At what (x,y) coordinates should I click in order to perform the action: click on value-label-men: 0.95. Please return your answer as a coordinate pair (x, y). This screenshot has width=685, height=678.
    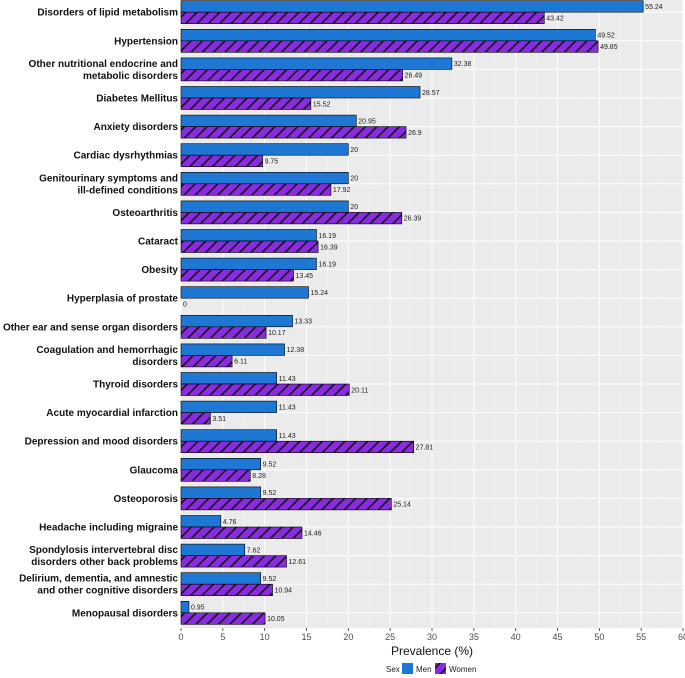
    Looking at the image, I should click on (198, 608).